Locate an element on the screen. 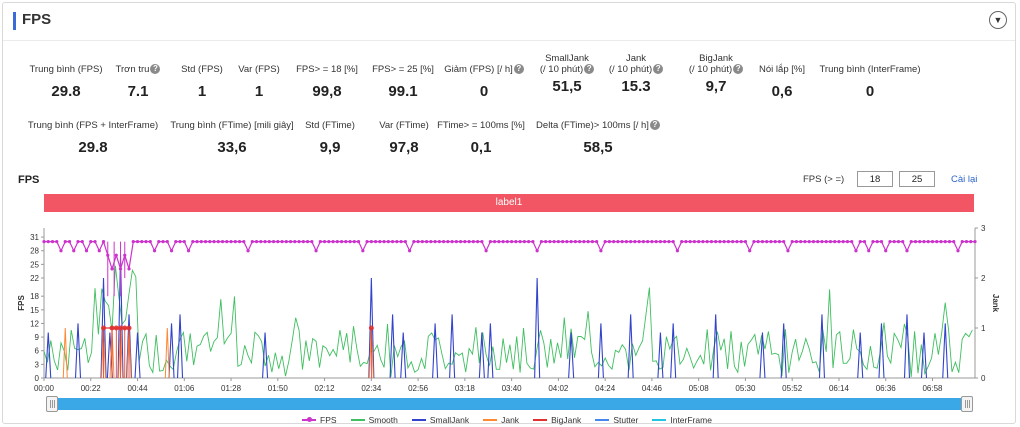 Image resolution: width=1020 pixels, height=427 pixels. legend-item: Jank is located at coordinates (501, 420).